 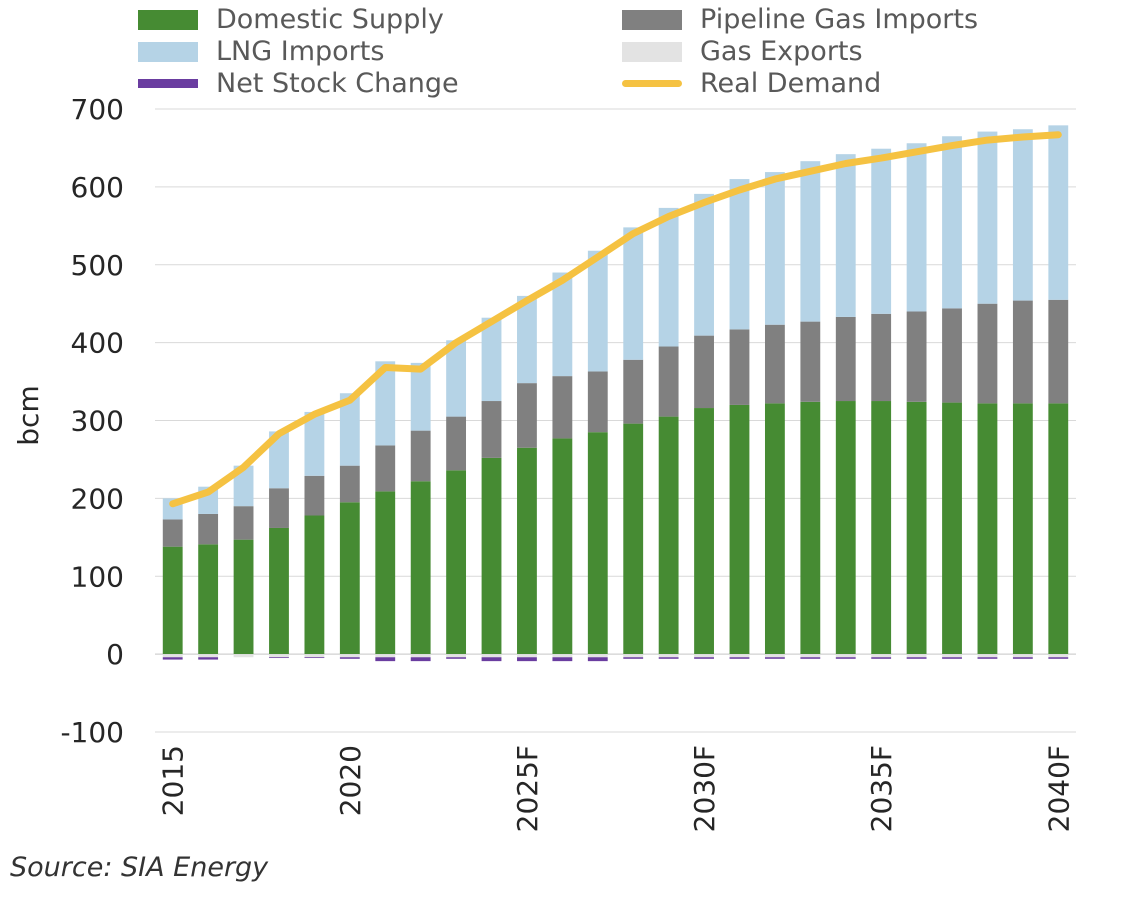 What do you see at coordinates (562, 546) in the screenshot?
I see `bar-domestic-supply-2026F` at bounding box center [562, 546].